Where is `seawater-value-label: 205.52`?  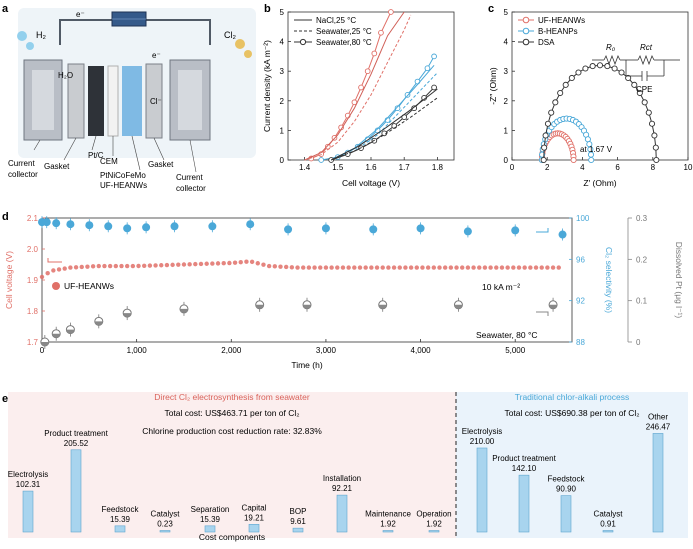
seawater-value-label: 205.52 is located at coordinates (76, 443).